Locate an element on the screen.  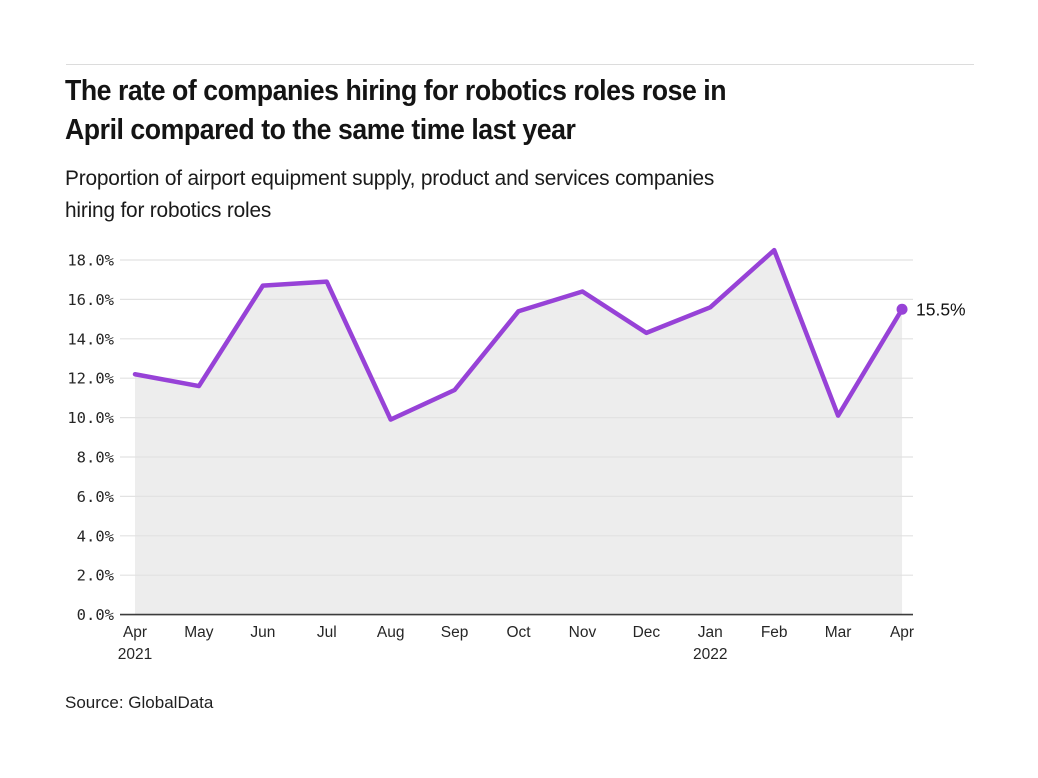
source-note: Source: GlobalData is located at coordinates (139, 702).